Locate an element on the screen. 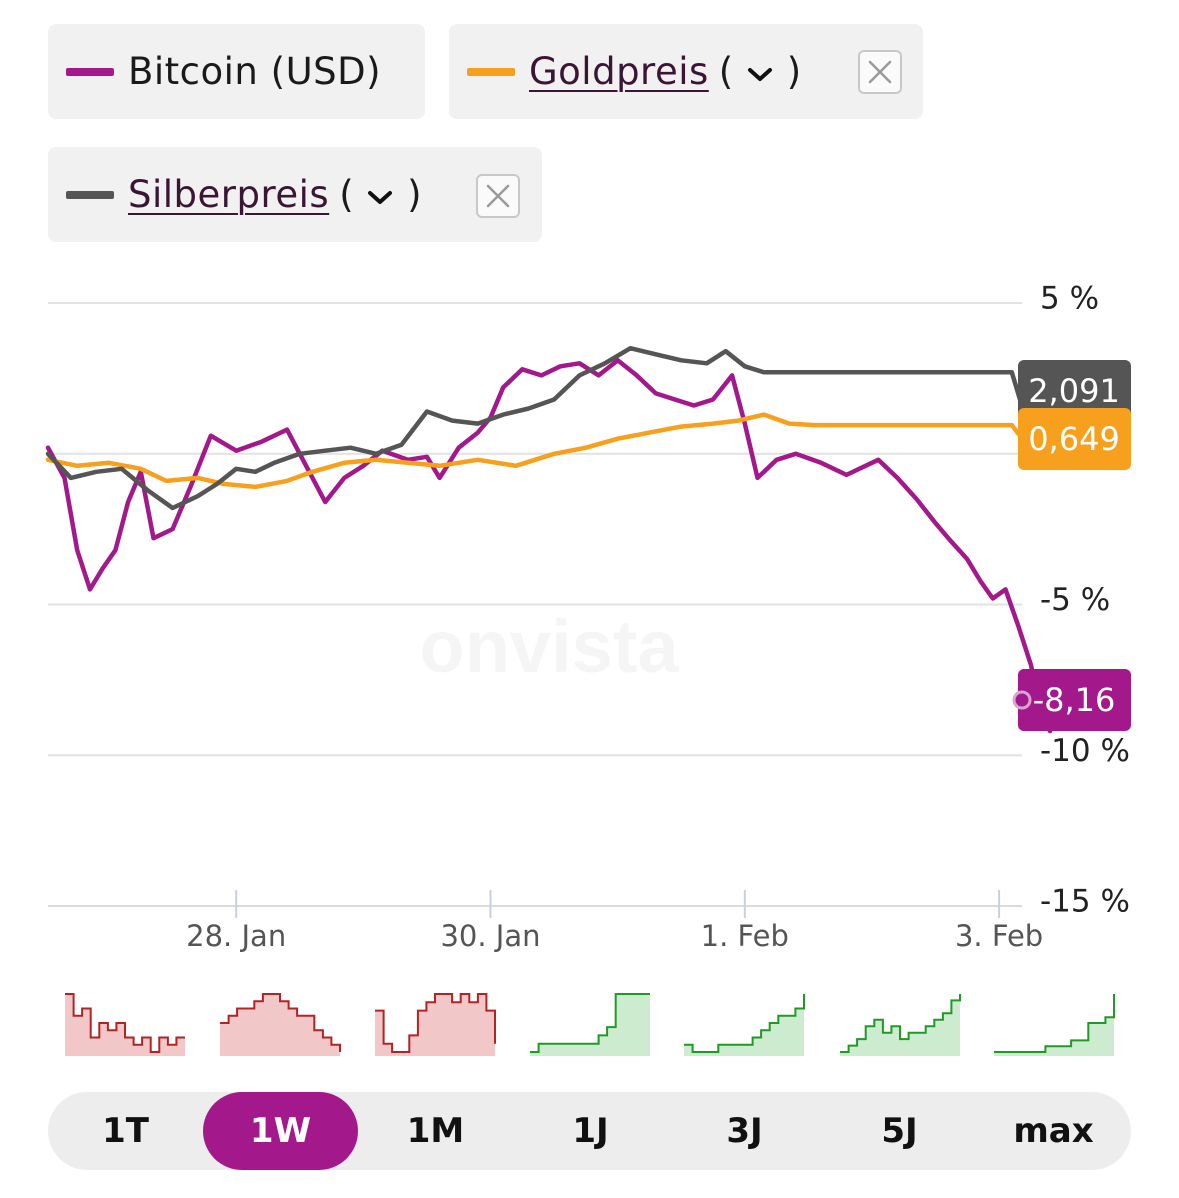 This screenshot has width=1179, height=1198. end-value-label: 2,091 is located at coordinates (1074, 391).